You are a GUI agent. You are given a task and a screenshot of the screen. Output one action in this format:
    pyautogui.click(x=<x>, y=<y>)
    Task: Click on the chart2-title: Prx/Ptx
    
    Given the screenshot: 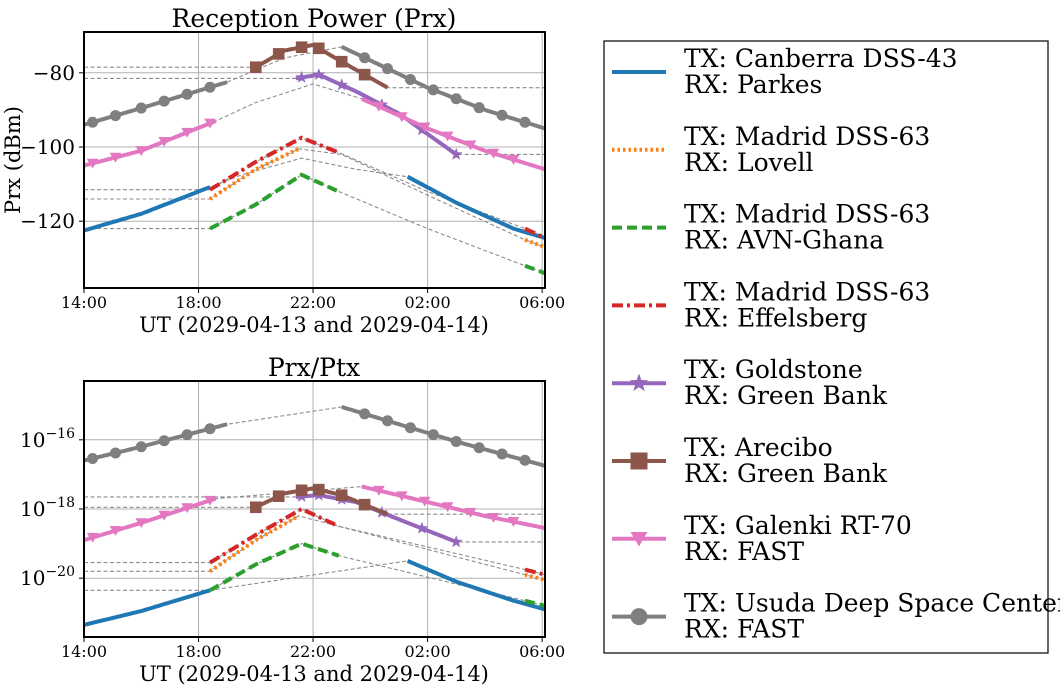 What is the action you would take?
    pyautogui.click(x=314, y=367)
    